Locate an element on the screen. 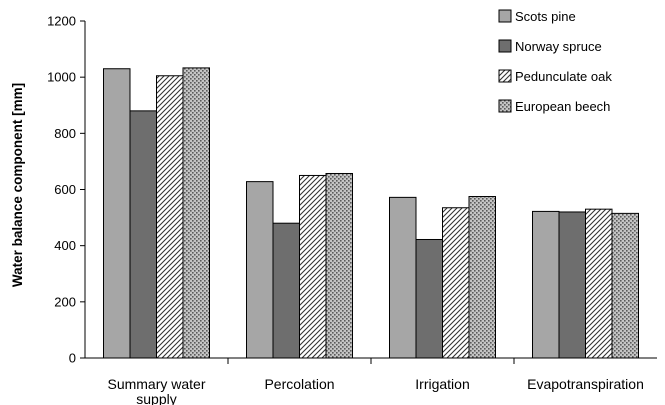 Image resolution: width=665 pixels, height=405 pixels. legend-swatch-scots-pine is located at coordinates (505, 16).